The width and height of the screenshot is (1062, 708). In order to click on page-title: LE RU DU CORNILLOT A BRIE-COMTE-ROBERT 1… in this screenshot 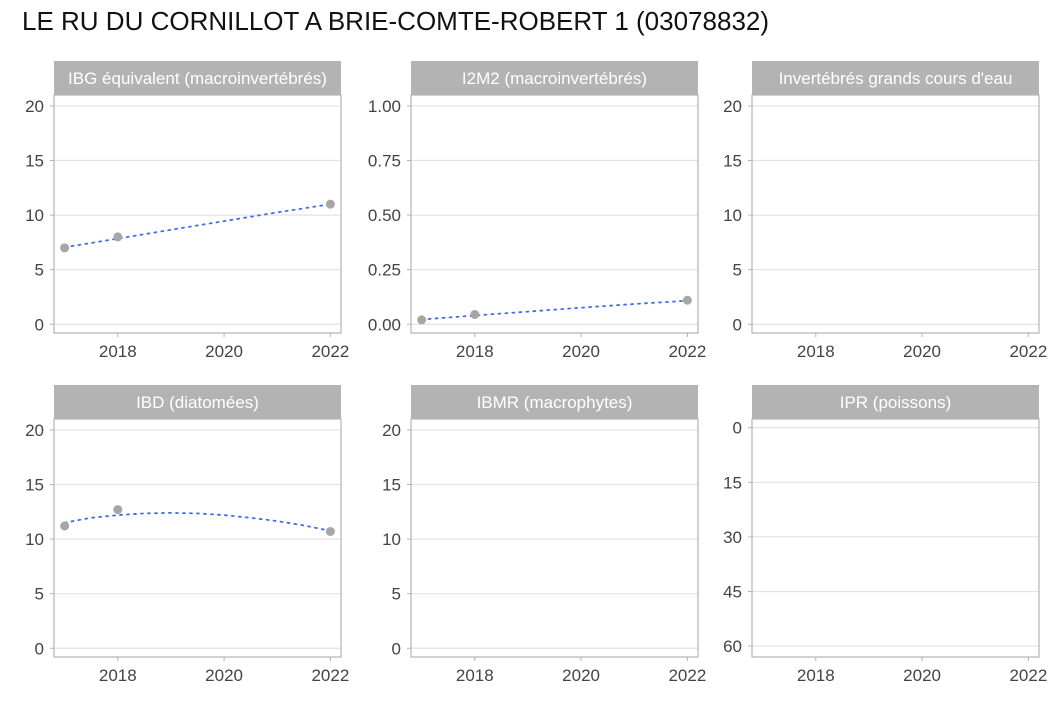, I will do `click(396, 21)`.